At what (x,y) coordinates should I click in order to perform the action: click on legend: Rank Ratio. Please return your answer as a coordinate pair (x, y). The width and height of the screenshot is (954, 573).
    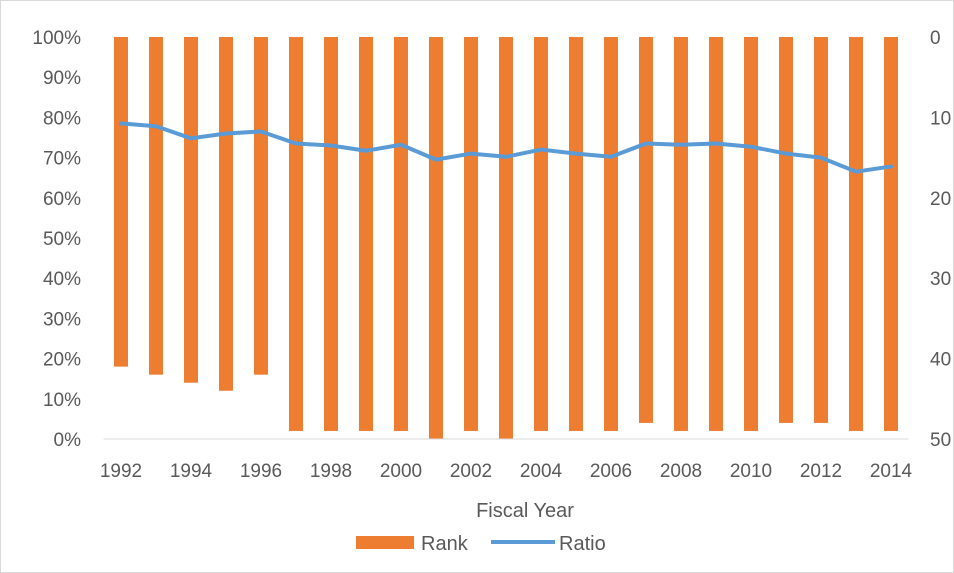
    Looking at the image, I should click on (481, 544).